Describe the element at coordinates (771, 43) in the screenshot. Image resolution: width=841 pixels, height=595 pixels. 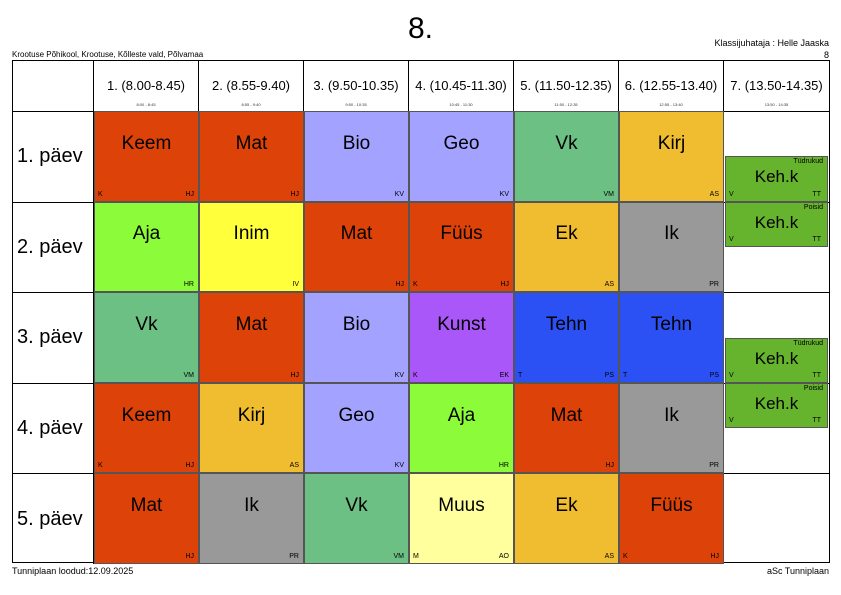
I see `class-teacher-label: Klassijuhataja : Helle Jaaska` at that location.